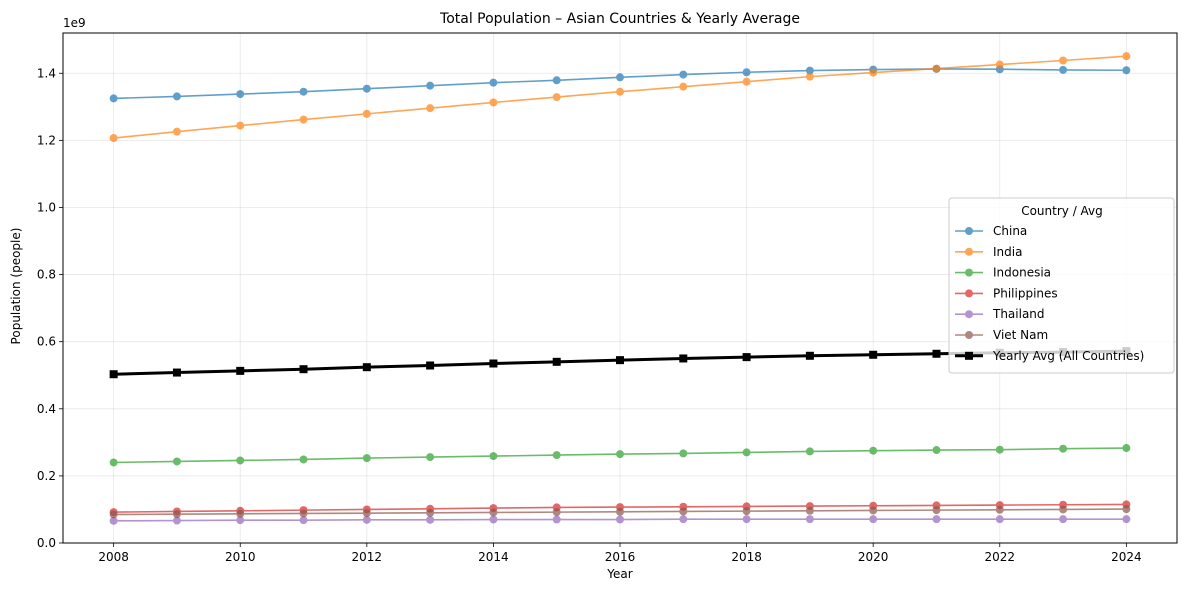  I want to click on y-tick-label: 0.0, so click(46, 543).